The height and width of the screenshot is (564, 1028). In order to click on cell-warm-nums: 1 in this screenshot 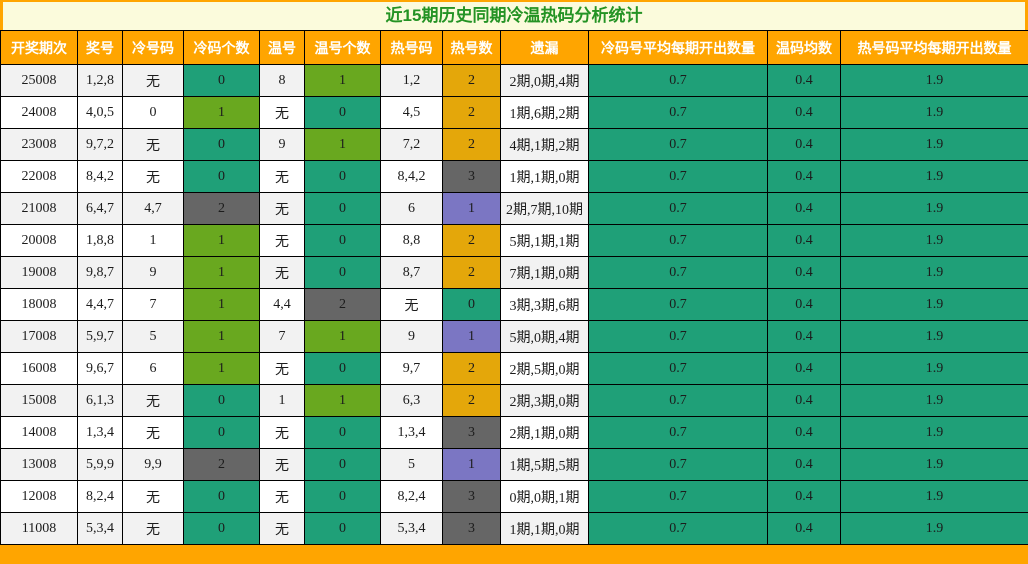, I will do `click(282, 401)`.